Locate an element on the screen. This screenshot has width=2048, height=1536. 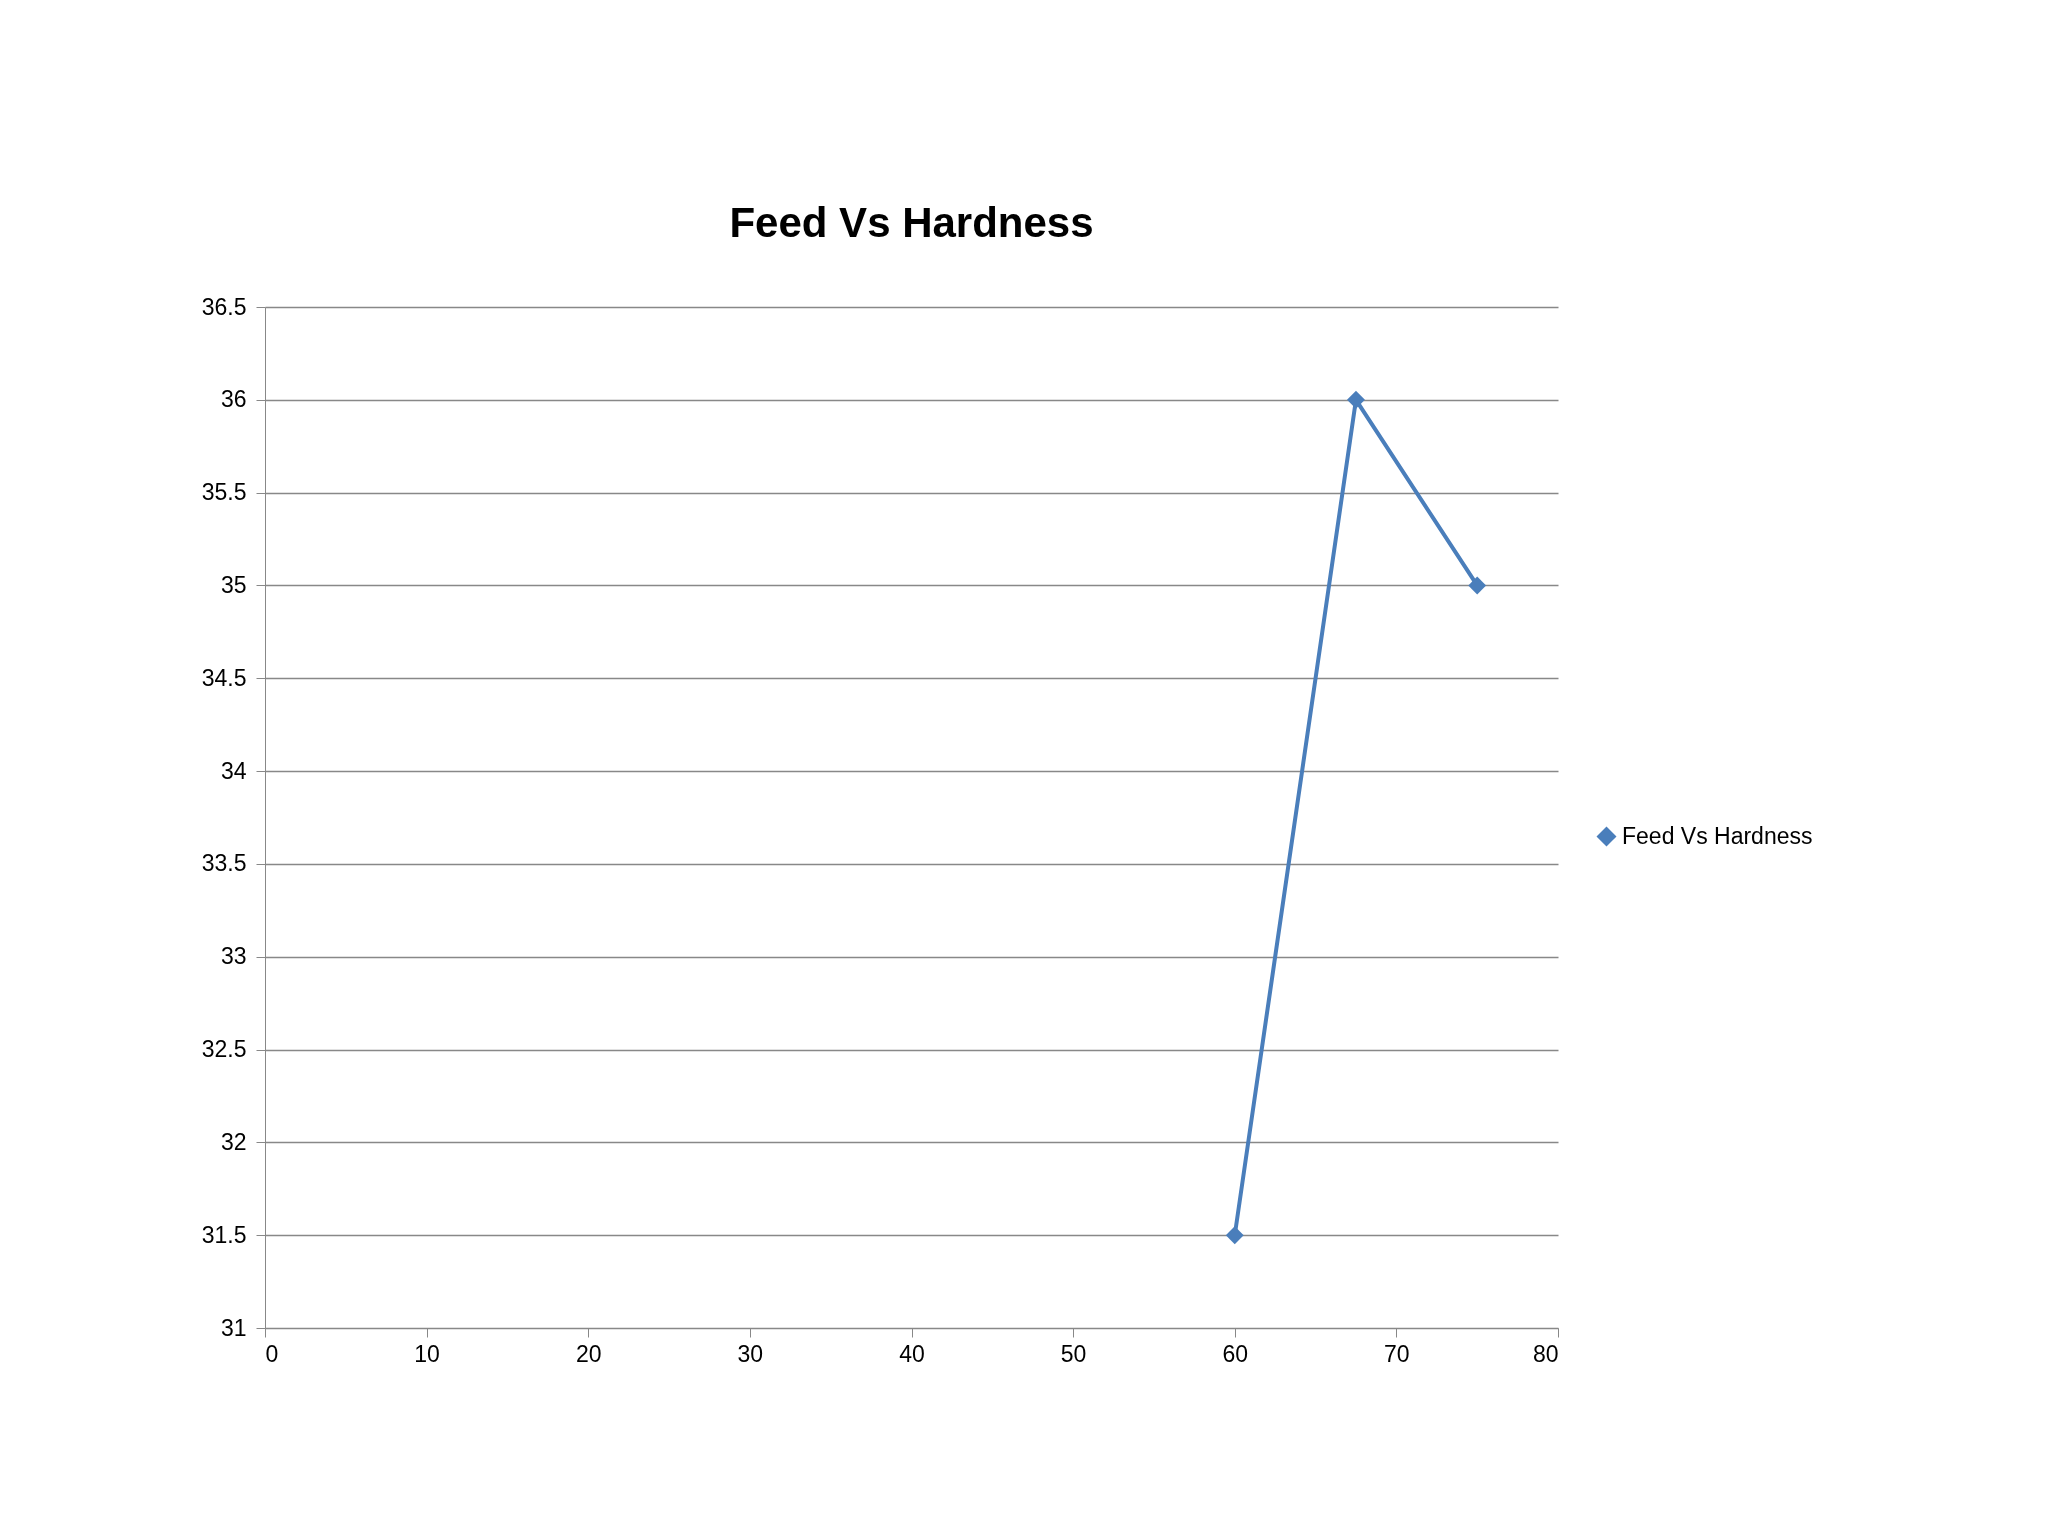
y-tick-label: 35 is located at coordinates (233, 584).